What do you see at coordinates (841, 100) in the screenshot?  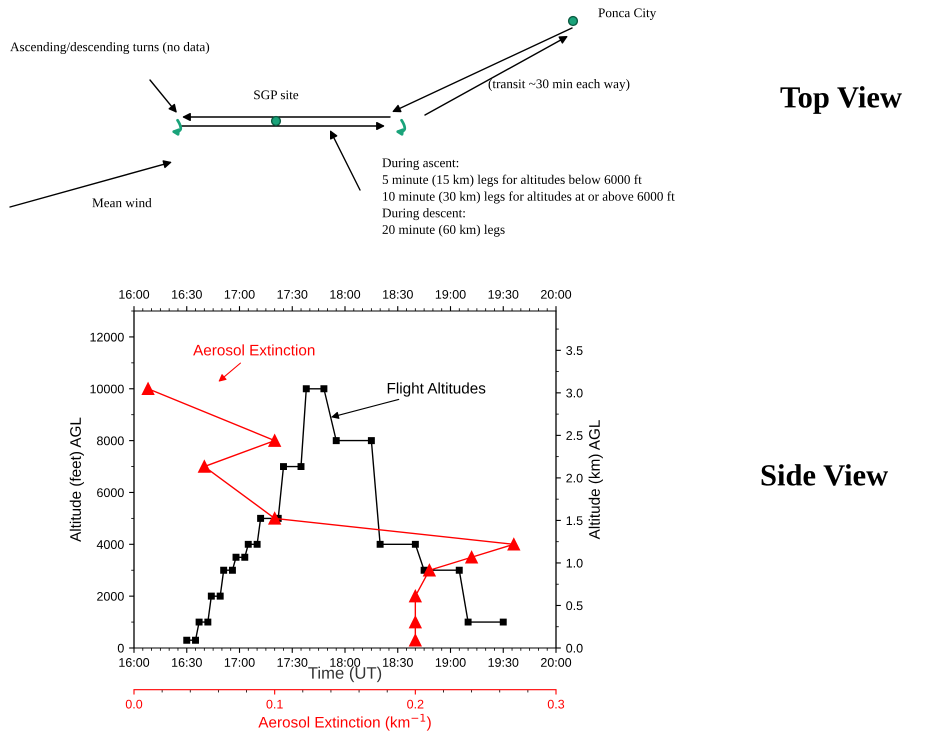 I see `text: Top View` at bounding box center [841, 100].